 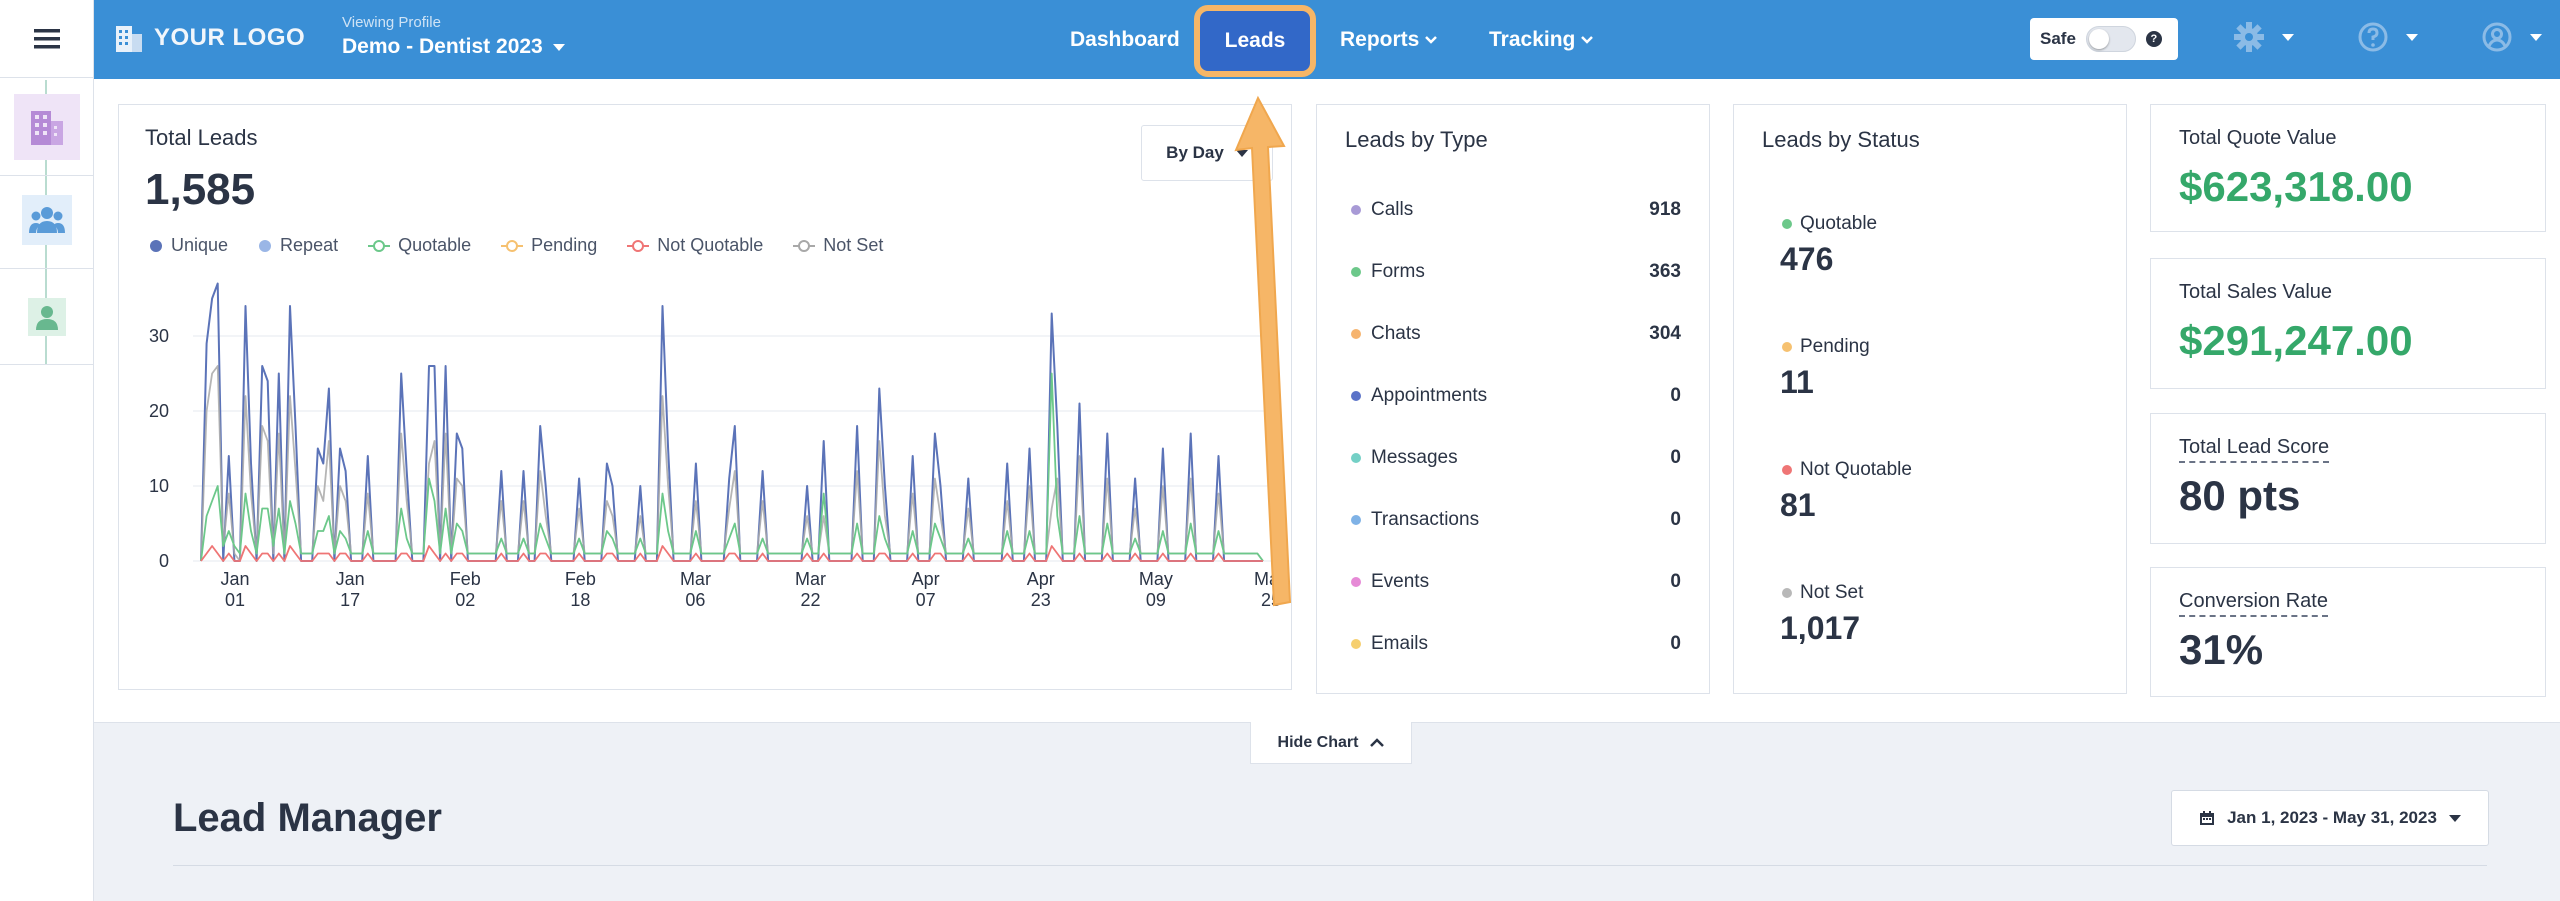 I want to click on period-selector-label: By Day, so click(x=1195, y=152).